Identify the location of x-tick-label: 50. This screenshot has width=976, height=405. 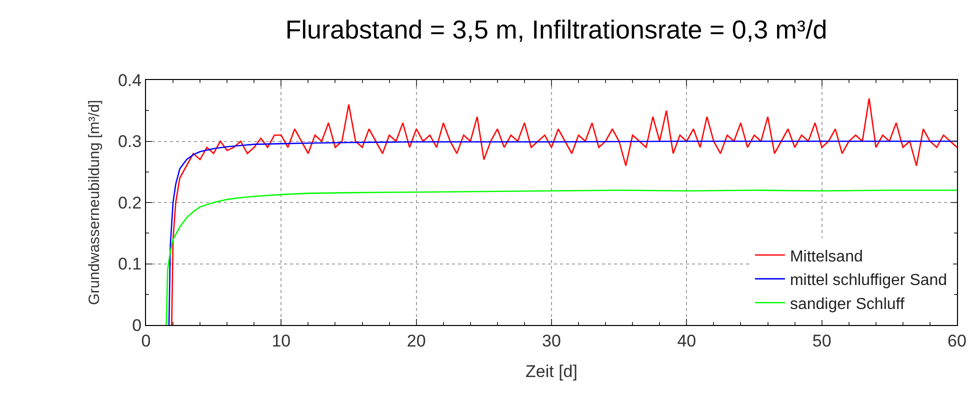
(822, 340).